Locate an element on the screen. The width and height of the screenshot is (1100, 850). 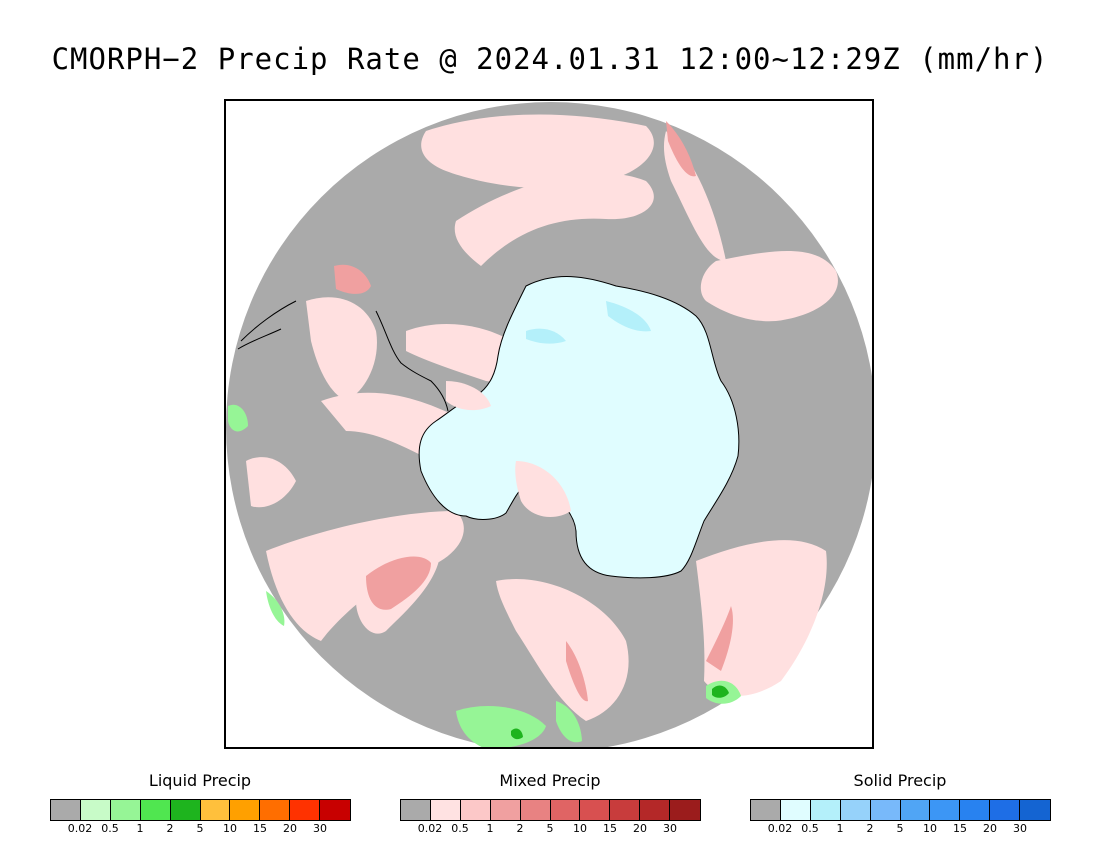
liquid-legend-title: Liquid Precip is located at coordinates (200, 780).